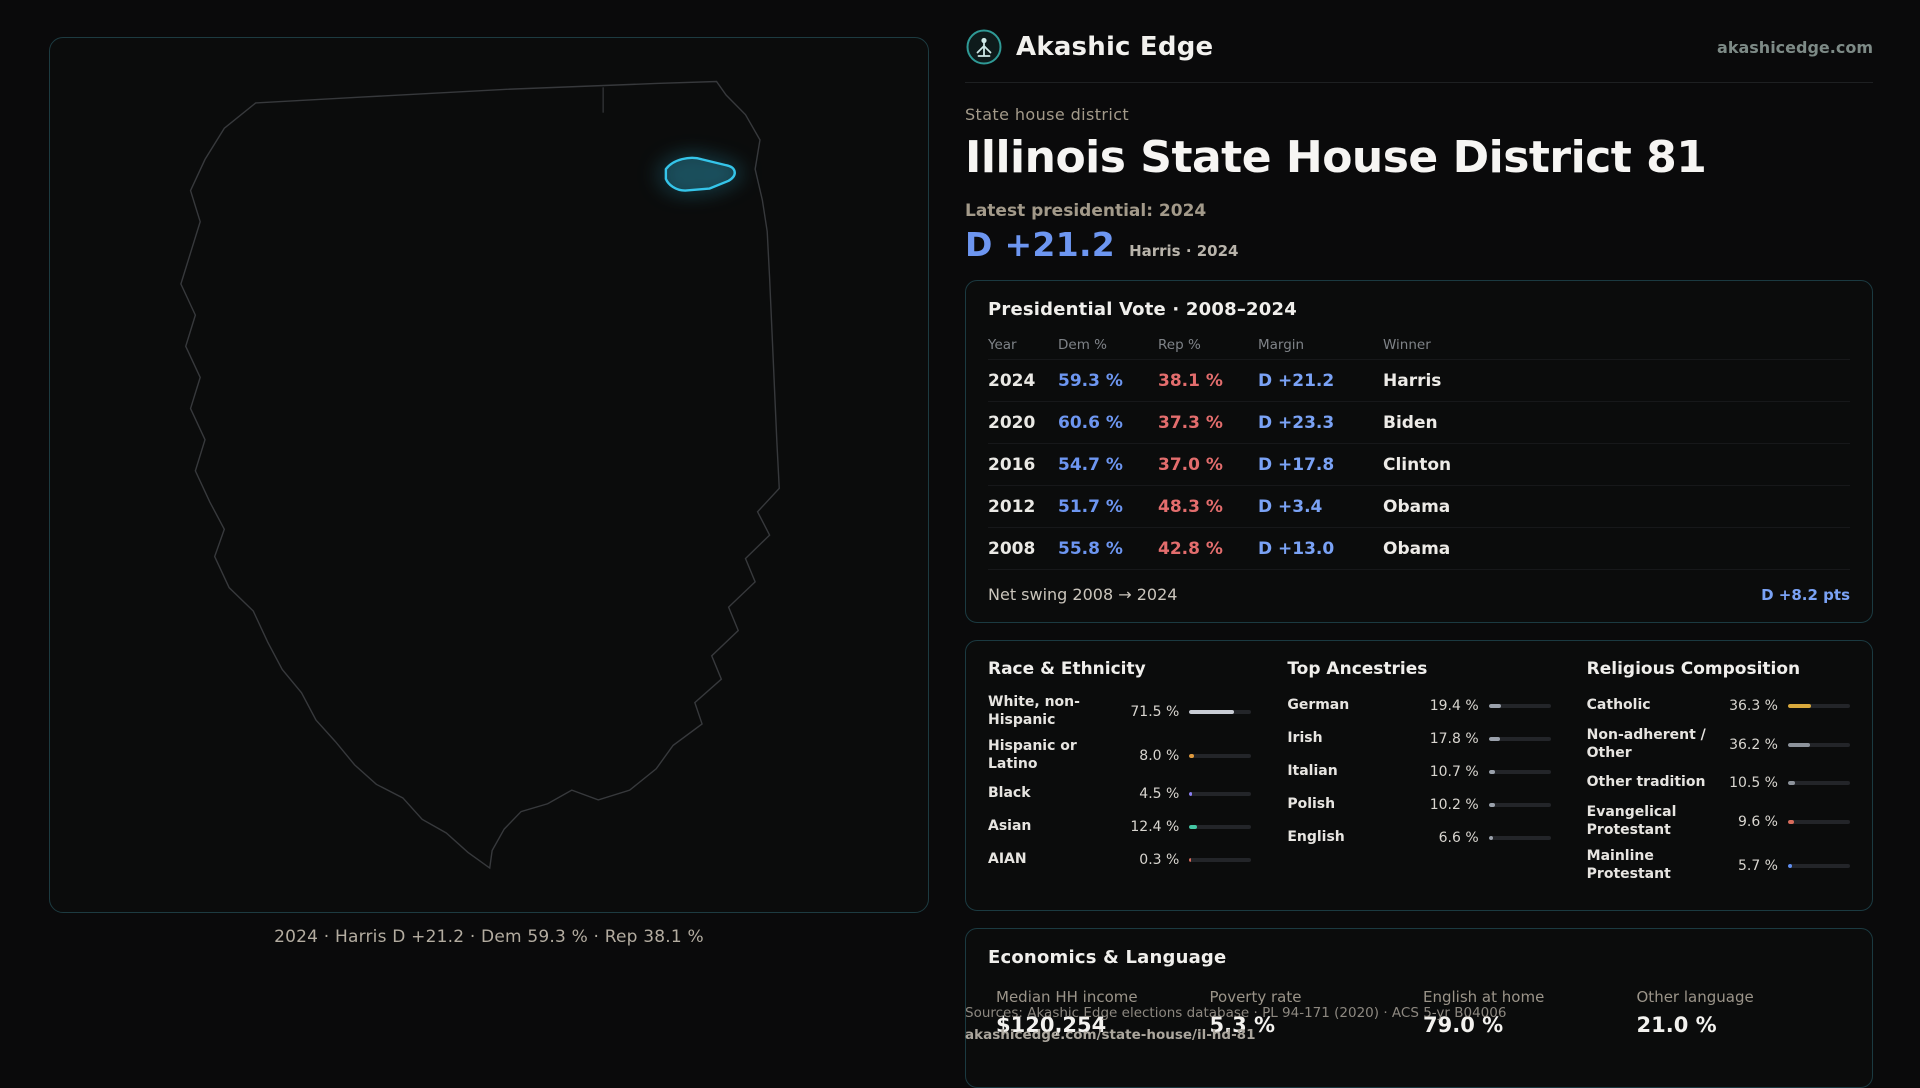 The image size is (1920, 1088). What do you see at coordinates (1718, 821) in the screenshot?
I see `demo-row: Evangelical Protestant 9.6 %` at bounding box center [1718, 821].